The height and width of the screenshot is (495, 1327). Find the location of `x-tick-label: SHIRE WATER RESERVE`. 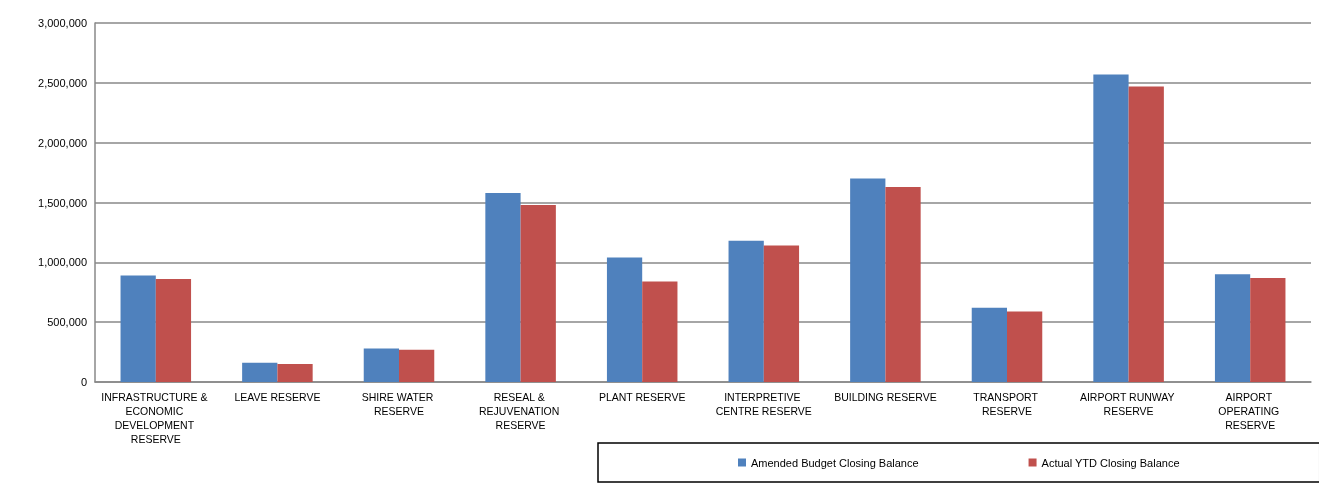

x-tick-label: SHIRE WATER RESERVE is located at coordinates (399, 404).